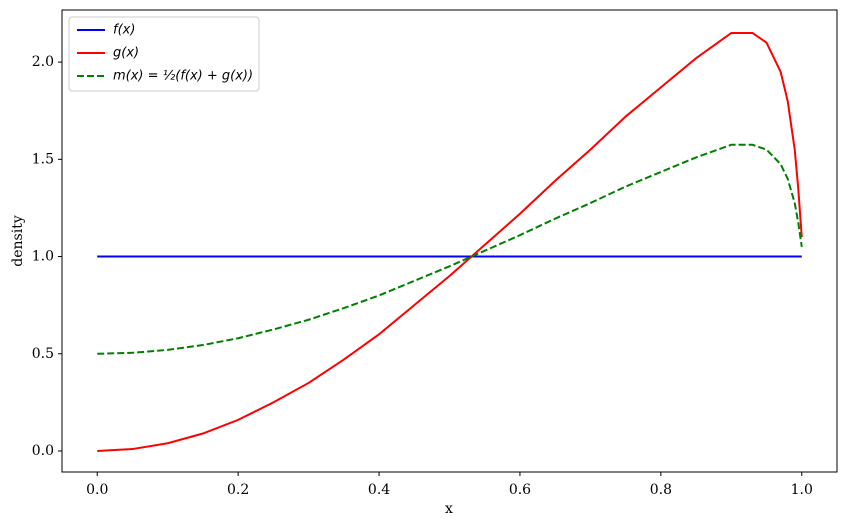  I want to click on legend: f(x) g(x) m(x) = ½(f(x) + g(x)), so click(164, 54).